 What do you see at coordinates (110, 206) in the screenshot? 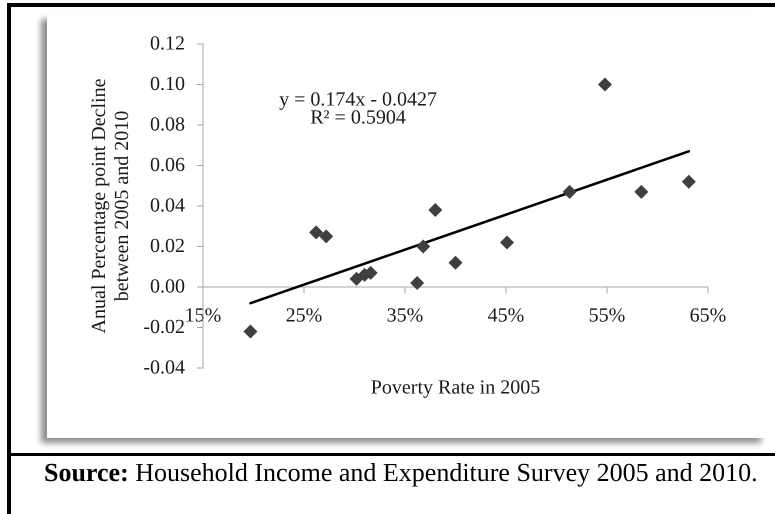
I see `y-axis-title: Anual Percentage point Decline between 2005 and 2010` at bounding box center [110, 206].